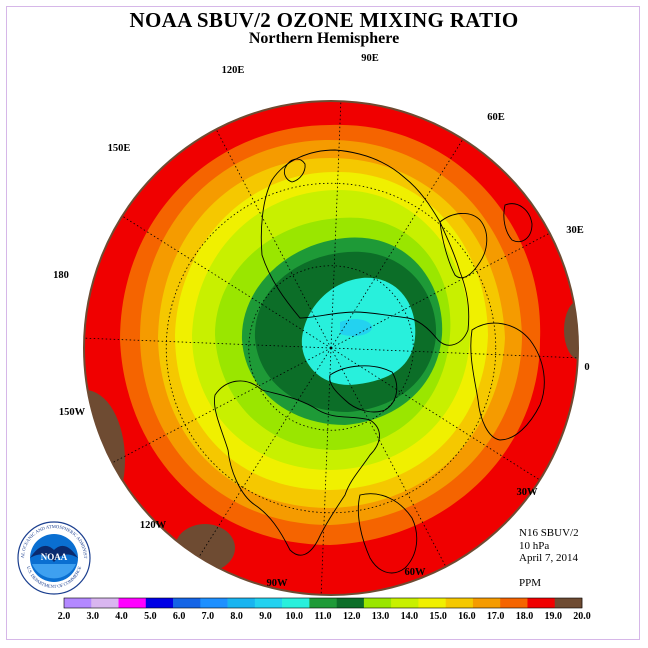  What do you see at coordinates (438, 616) in the screenshot?
I see `colorbar-tick-label: 15.0` at bounding box center [438, 616].